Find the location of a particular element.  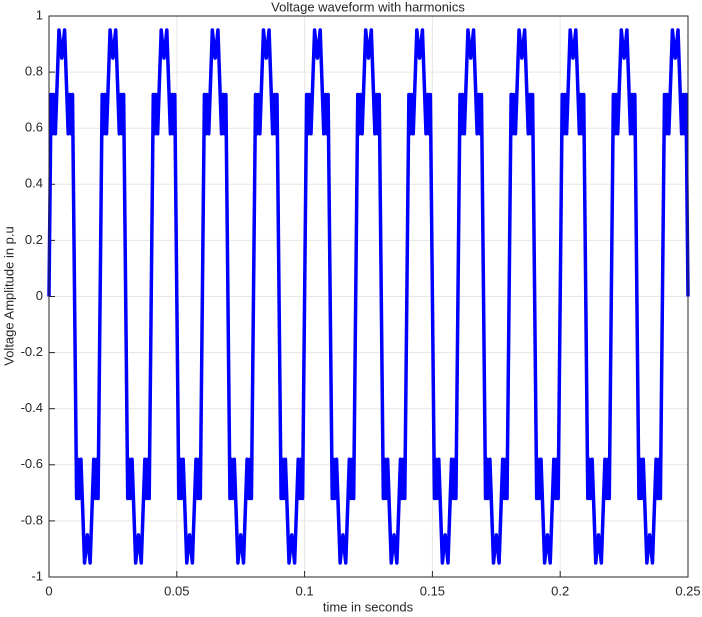

y-tick-label: 0.2 is located at coordinates (34, 239).